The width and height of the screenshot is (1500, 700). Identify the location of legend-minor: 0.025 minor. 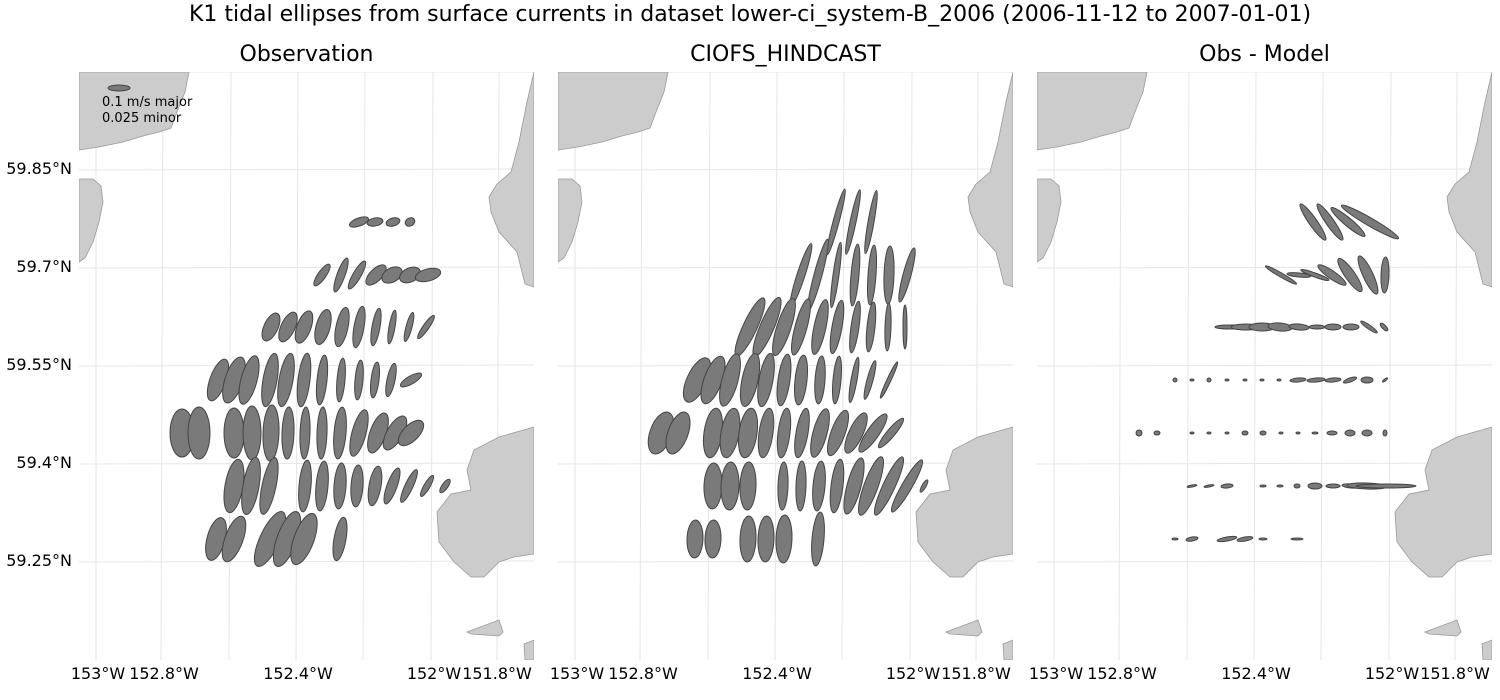
(142, 118).